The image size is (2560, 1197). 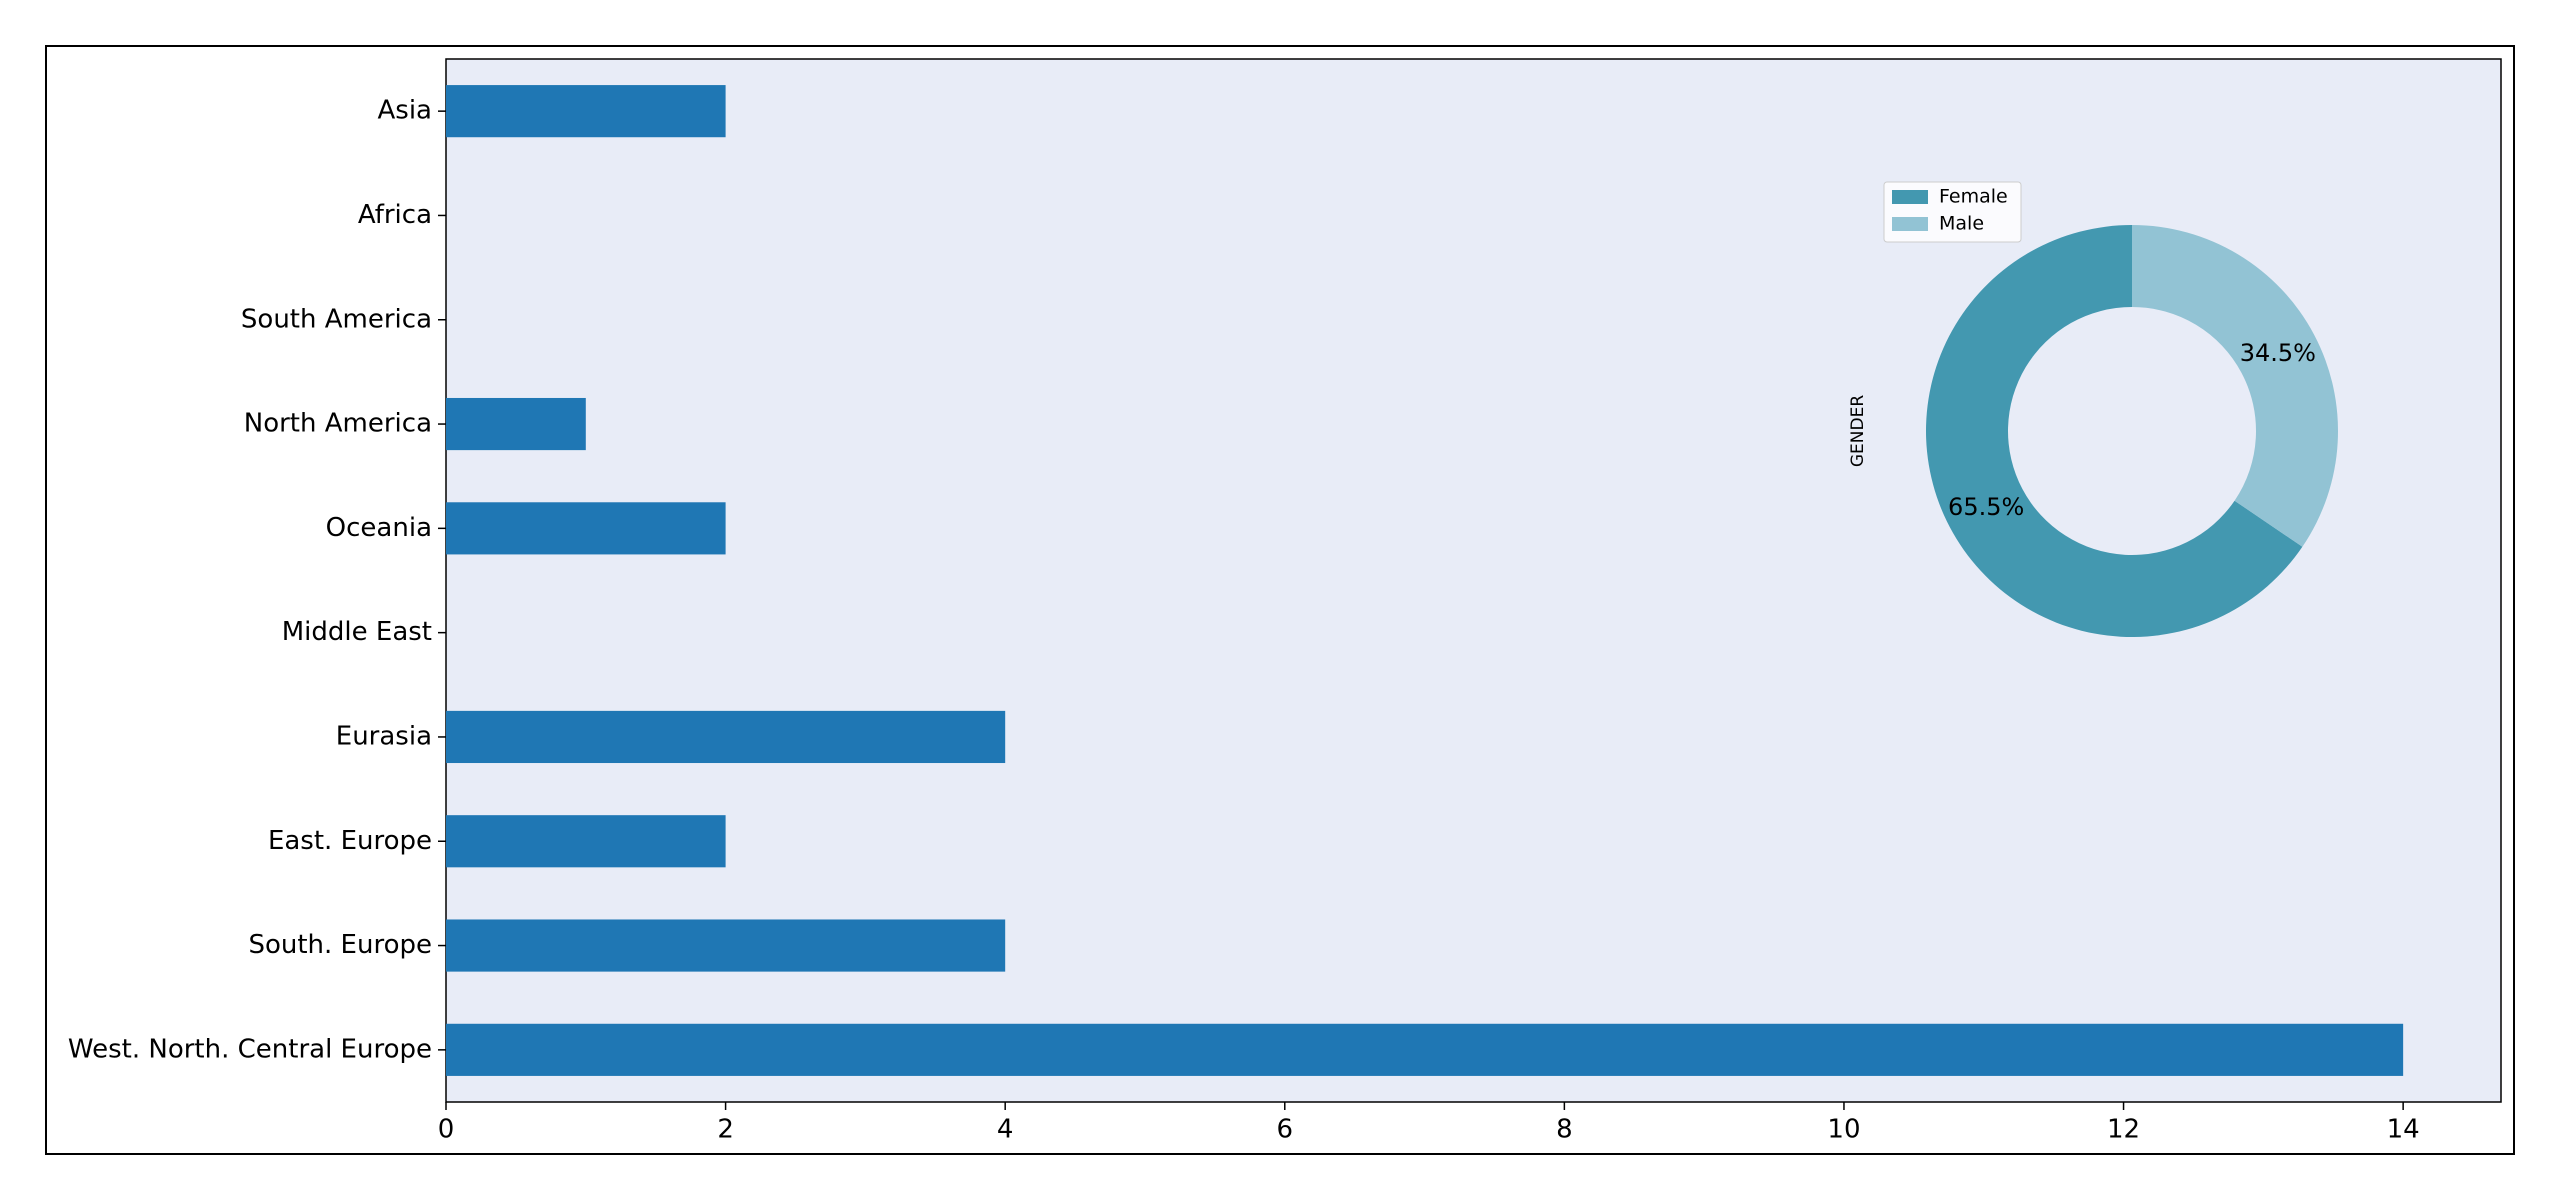 I want to click on y-tick-label: East. Europe, so click(x=350, y=841).